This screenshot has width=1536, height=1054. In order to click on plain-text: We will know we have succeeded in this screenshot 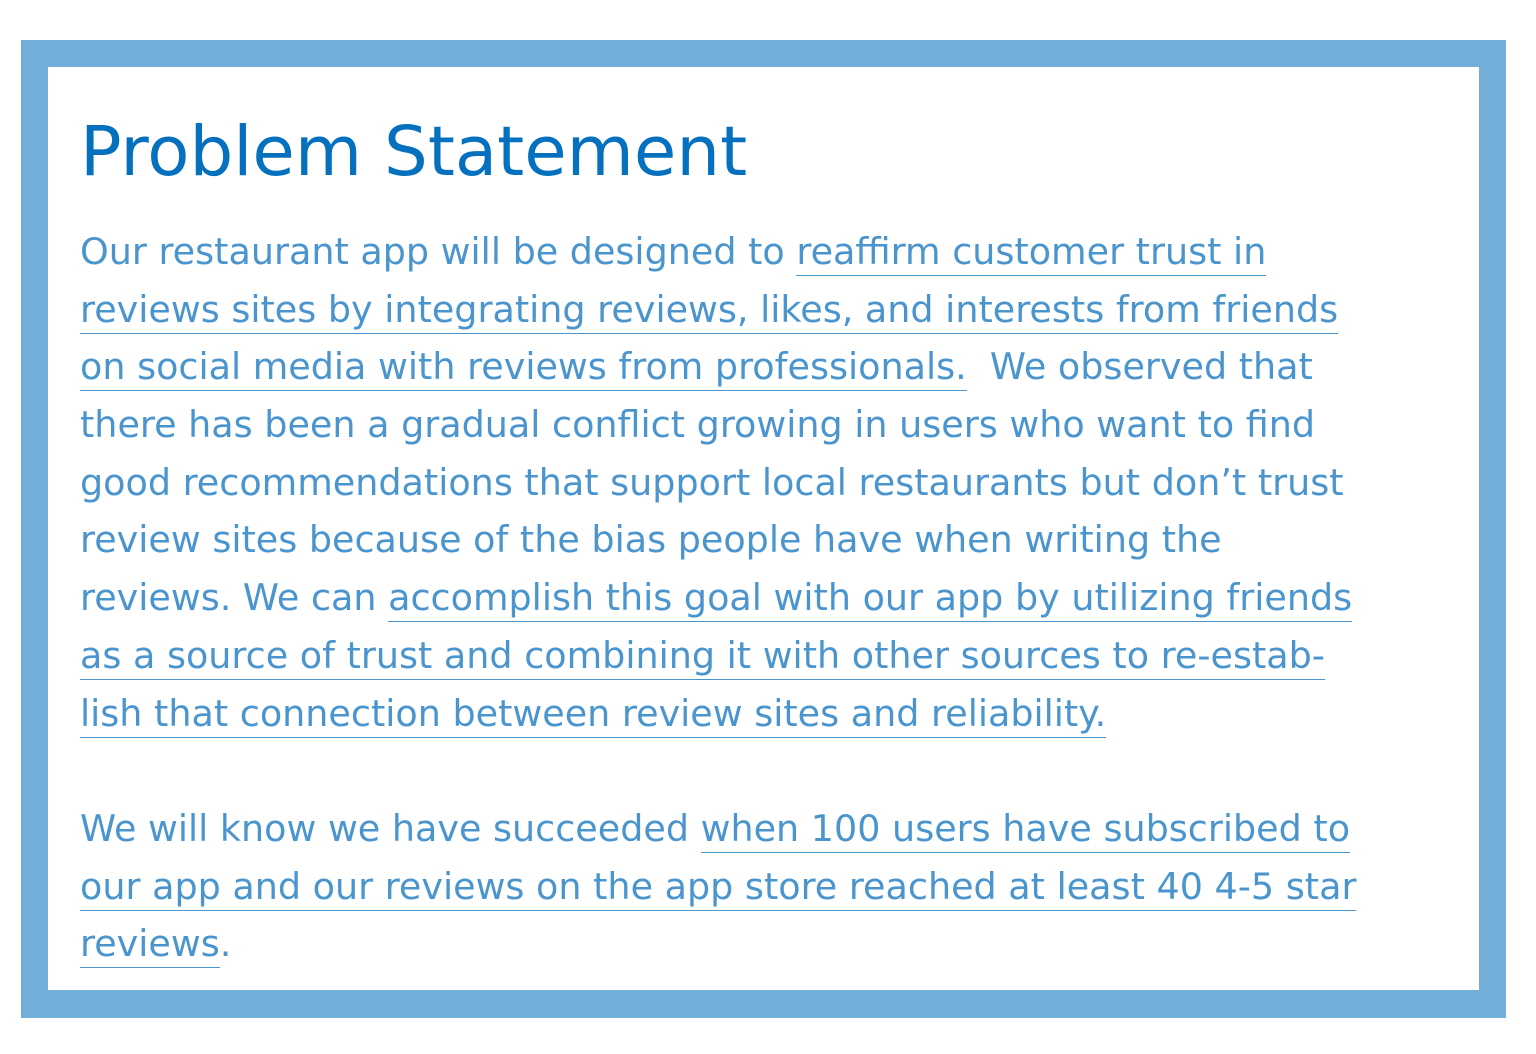, I will do `click(390, 828)`.